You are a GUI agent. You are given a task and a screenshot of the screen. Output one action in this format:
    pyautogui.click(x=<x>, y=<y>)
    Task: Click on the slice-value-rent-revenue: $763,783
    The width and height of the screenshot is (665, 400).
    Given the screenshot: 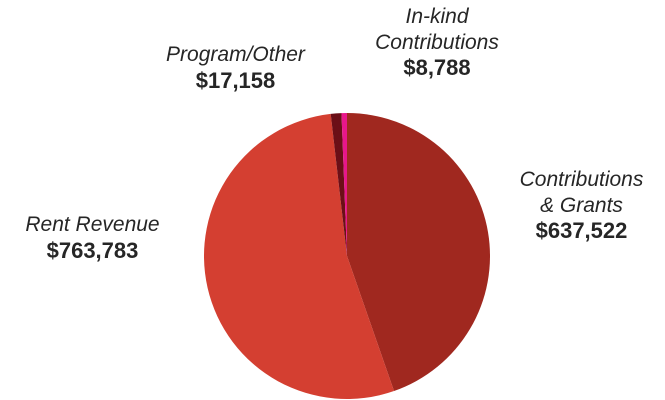 What is the action you would take?
    pyautogui.click(x=92, y=250)
    